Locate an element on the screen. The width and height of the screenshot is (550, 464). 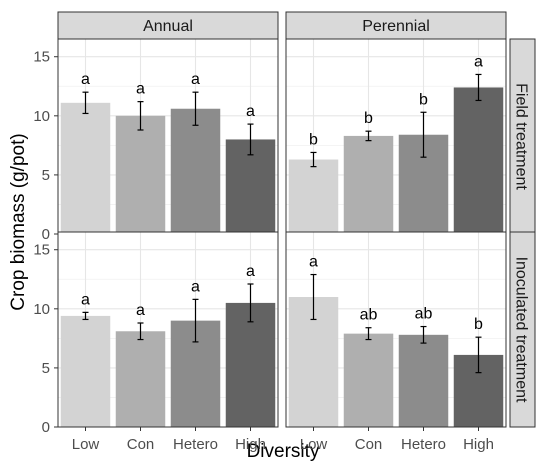
row-strip-label-inoculated-treatment: Inoculated treatment is located at coordinates (521, 330).